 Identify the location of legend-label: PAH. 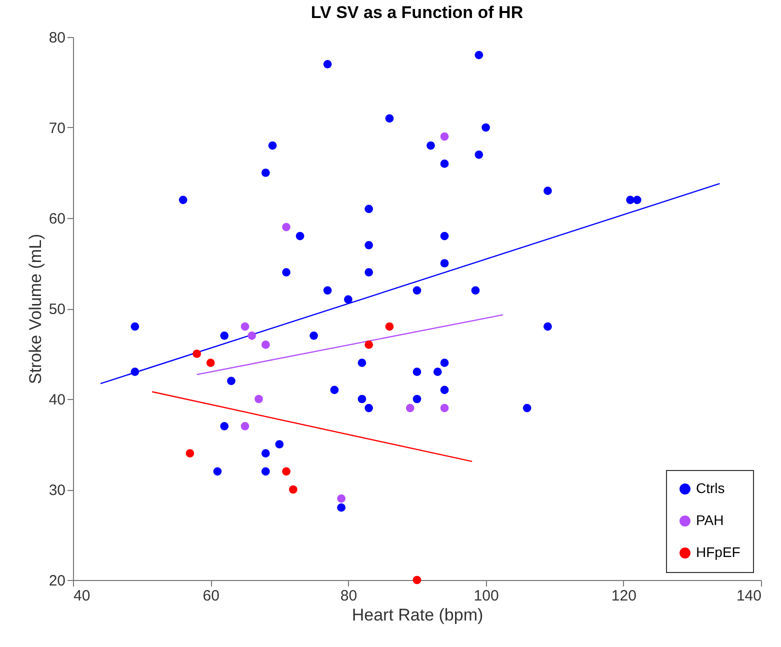
(710, 520).